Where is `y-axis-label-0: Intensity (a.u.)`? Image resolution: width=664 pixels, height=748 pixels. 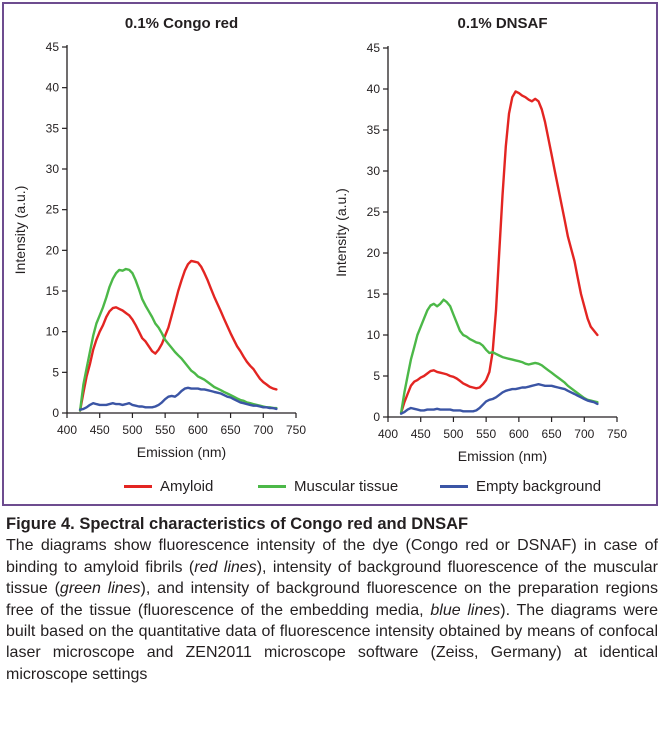
y-axis-label-0: Intensity (a.u.) is located at coordinates (20, 230).